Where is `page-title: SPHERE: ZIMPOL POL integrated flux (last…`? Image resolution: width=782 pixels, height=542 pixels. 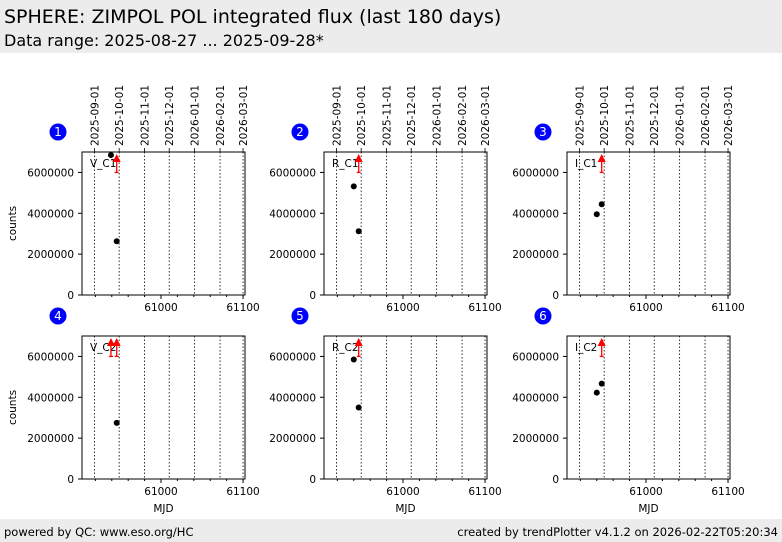
page-title: SPHERE: ZIMPOL POL integrated flux (last… is located at coordinates (253, 17).